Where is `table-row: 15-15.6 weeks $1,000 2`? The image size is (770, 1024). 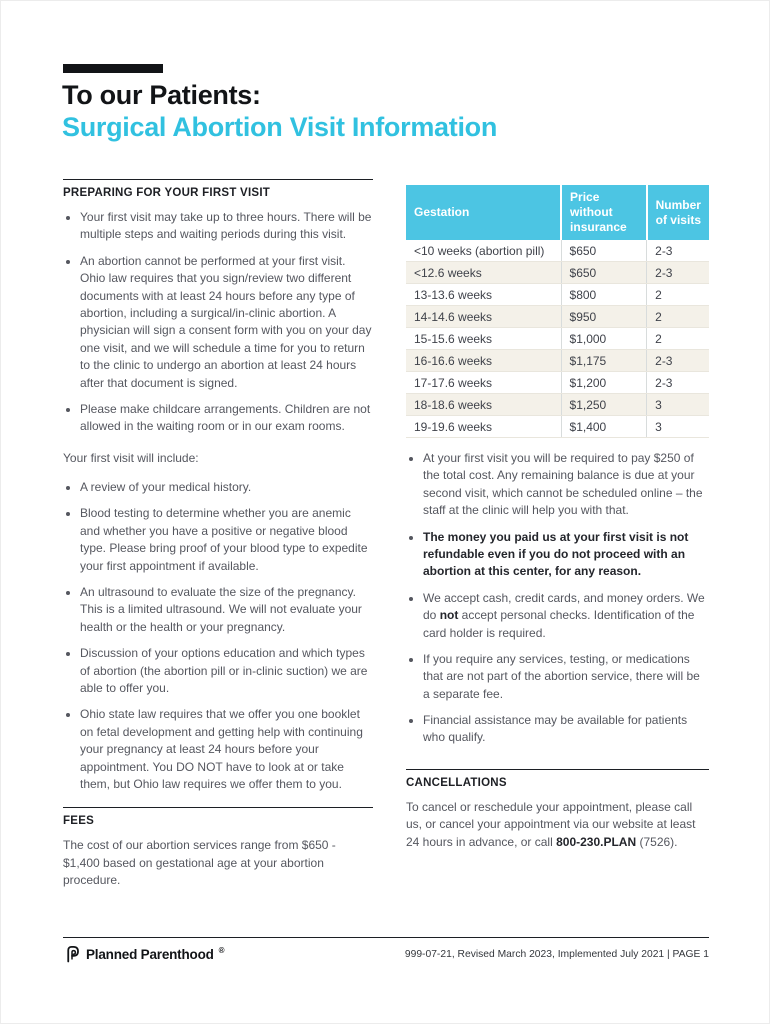 table-row: 15-15.6 weeks $1,000 2 is located at coordinates (557, 338).